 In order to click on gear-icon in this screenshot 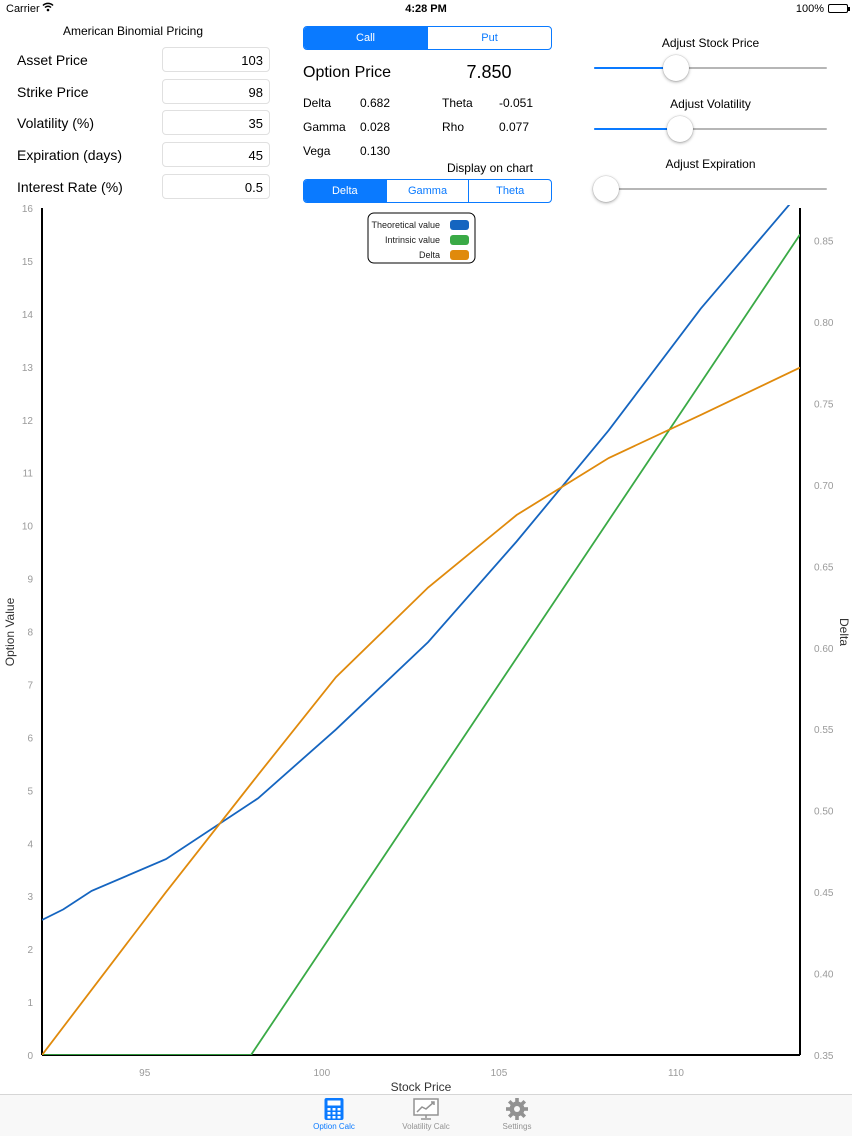, I will do `click(517, 1109)`.